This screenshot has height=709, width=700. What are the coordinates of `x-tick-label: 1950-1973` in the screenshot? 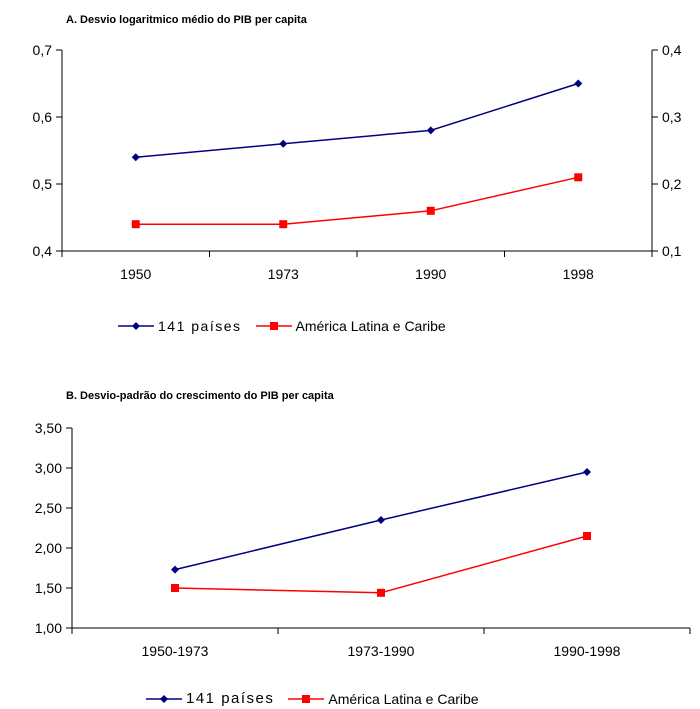 It's located at (175, 651).